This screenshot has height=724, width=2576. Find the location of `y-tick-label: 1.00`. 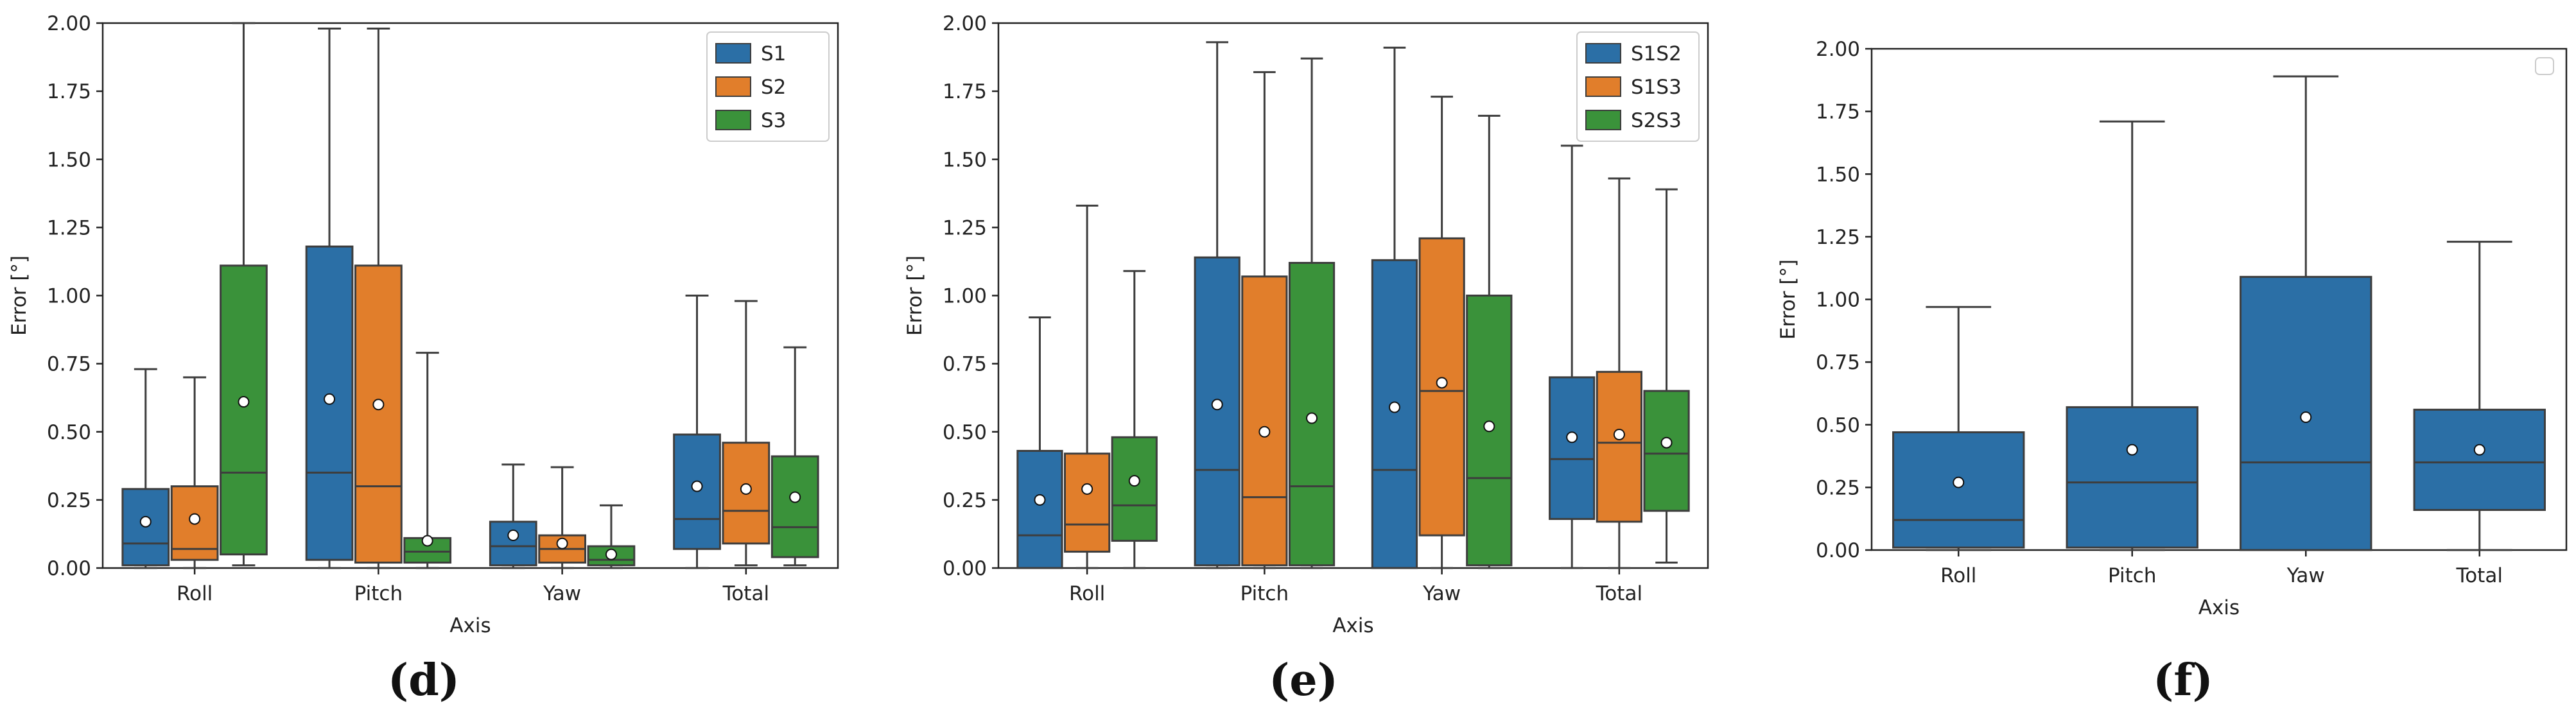

y-tick-label: 1.00 is located at coordinates (1838, 300).